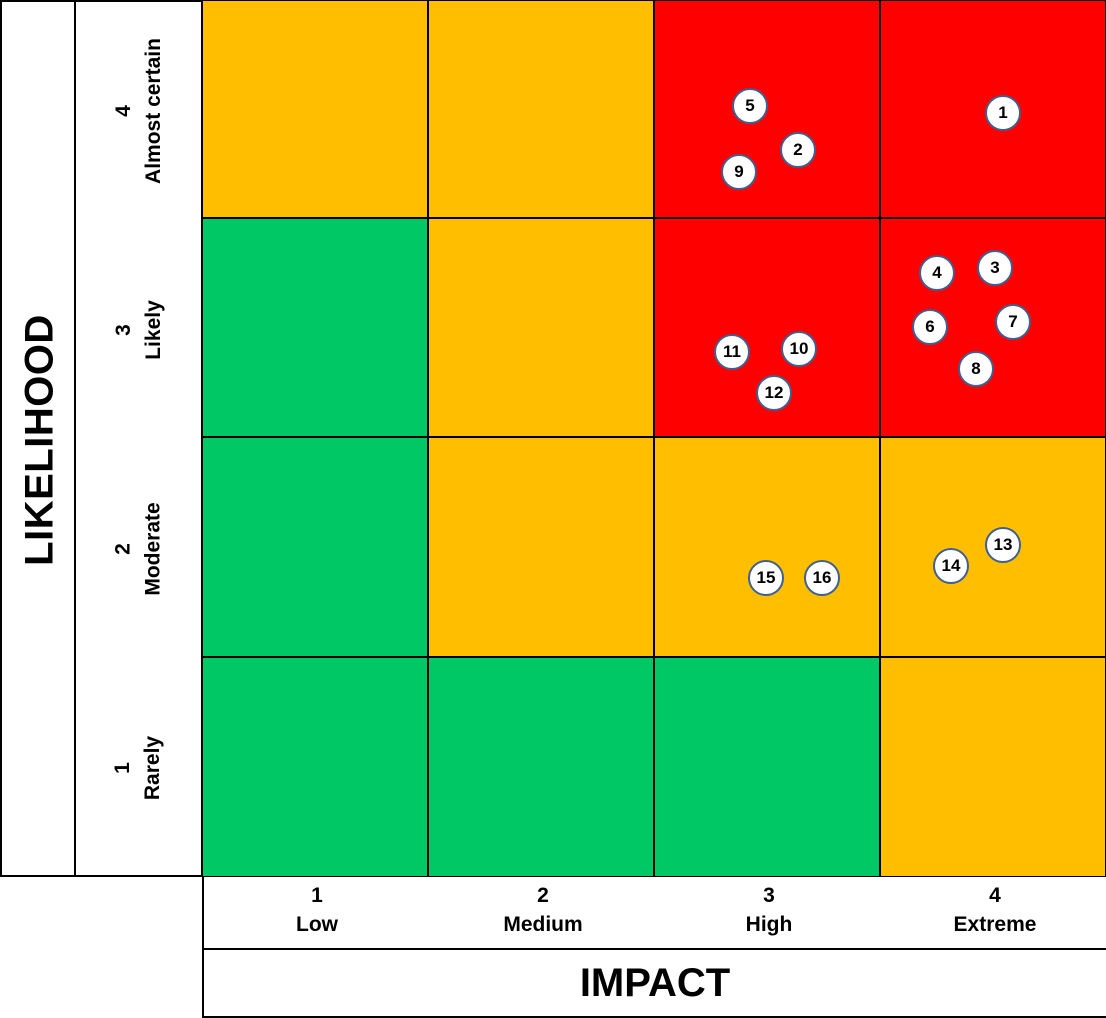 This screenshot has height=1018, width=1106. Describe the element at coordinates (123, 111) in the screenshot. I see `likelihood-level-number: 4` at that location.